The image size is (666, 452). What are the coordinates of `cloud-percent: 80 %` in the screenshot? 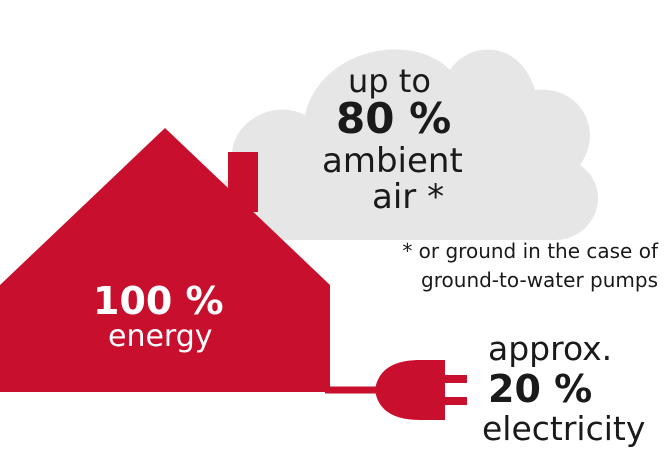 It's located at (394, 118).